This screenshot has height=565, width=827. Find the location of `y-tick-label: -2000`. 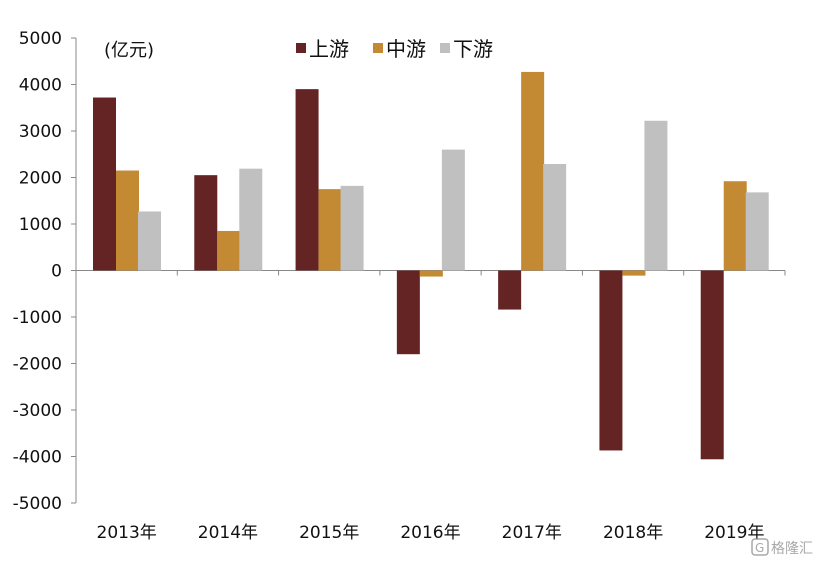

y-tick-label: -2000 is located at coordinates (37, 365).